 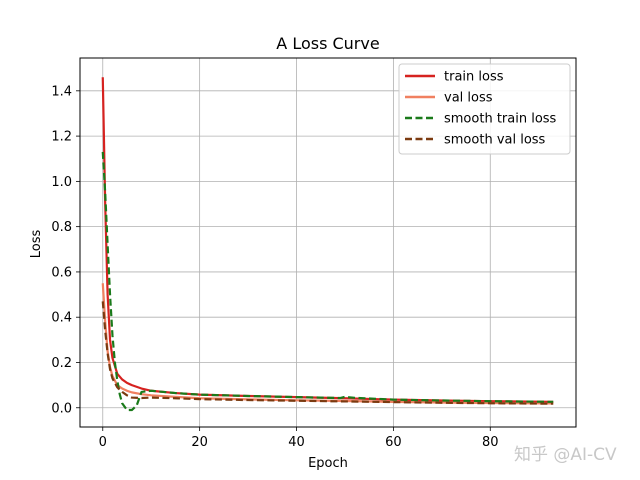 What do you see at coordinates (199, 442) in the screenshot?
I see `x-tick-label: 20` at bounding box center [199, 442].